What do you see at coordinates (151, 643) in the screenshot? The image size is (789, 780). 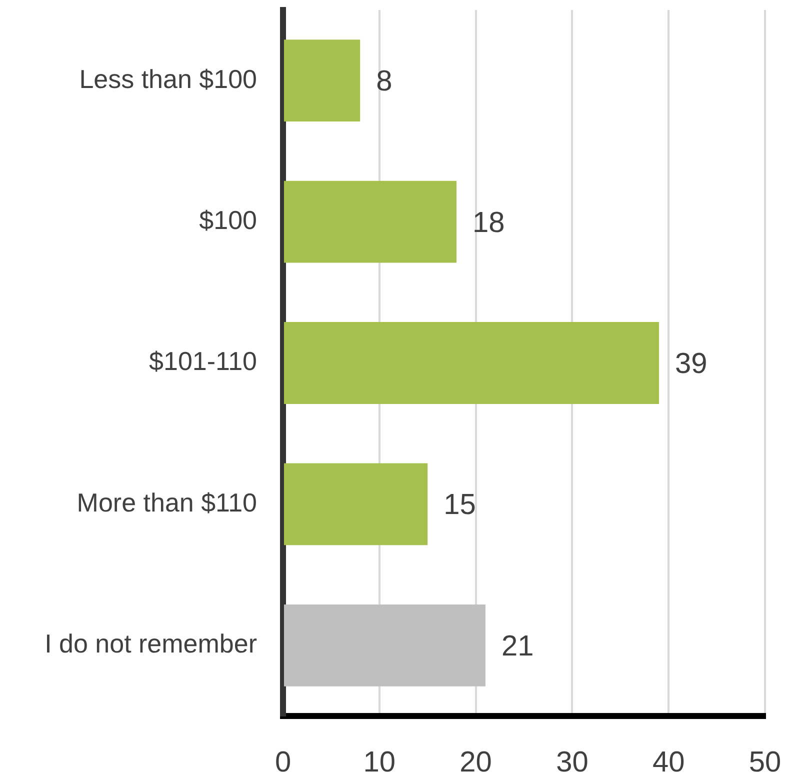 I see `y-tick-label: I do not remember` at bounding box center [151, 643].